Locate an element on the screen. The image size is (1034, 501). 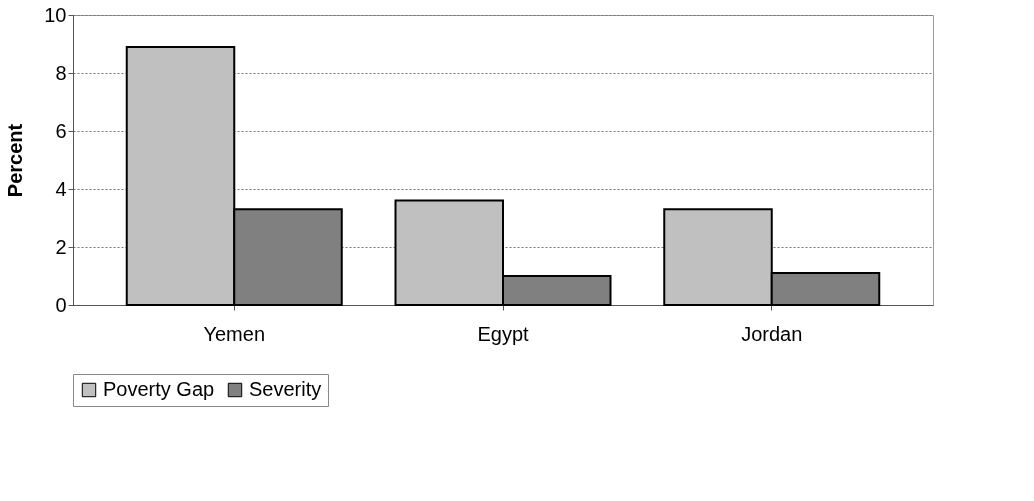
y-tick-label: 10 is located at coordinates (55, 14).